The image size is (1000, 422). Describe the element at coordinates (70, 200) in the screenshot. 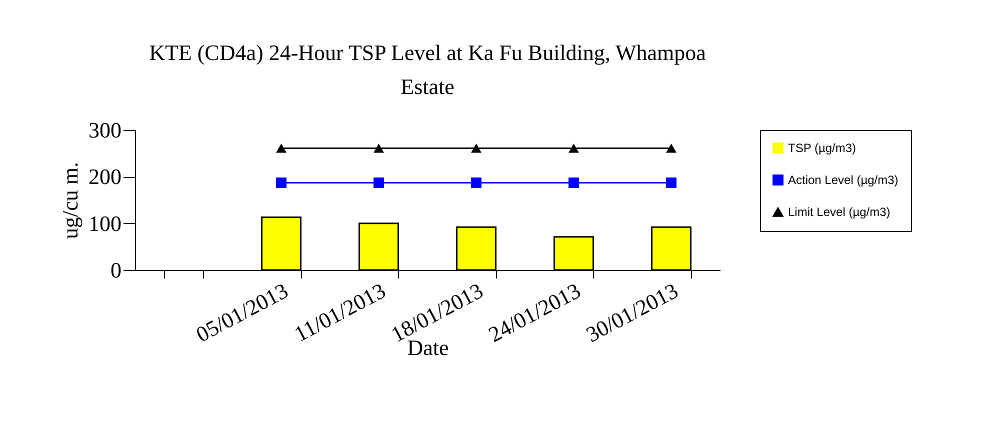

I see `y-axis-title: ug/cu m.` at that location.